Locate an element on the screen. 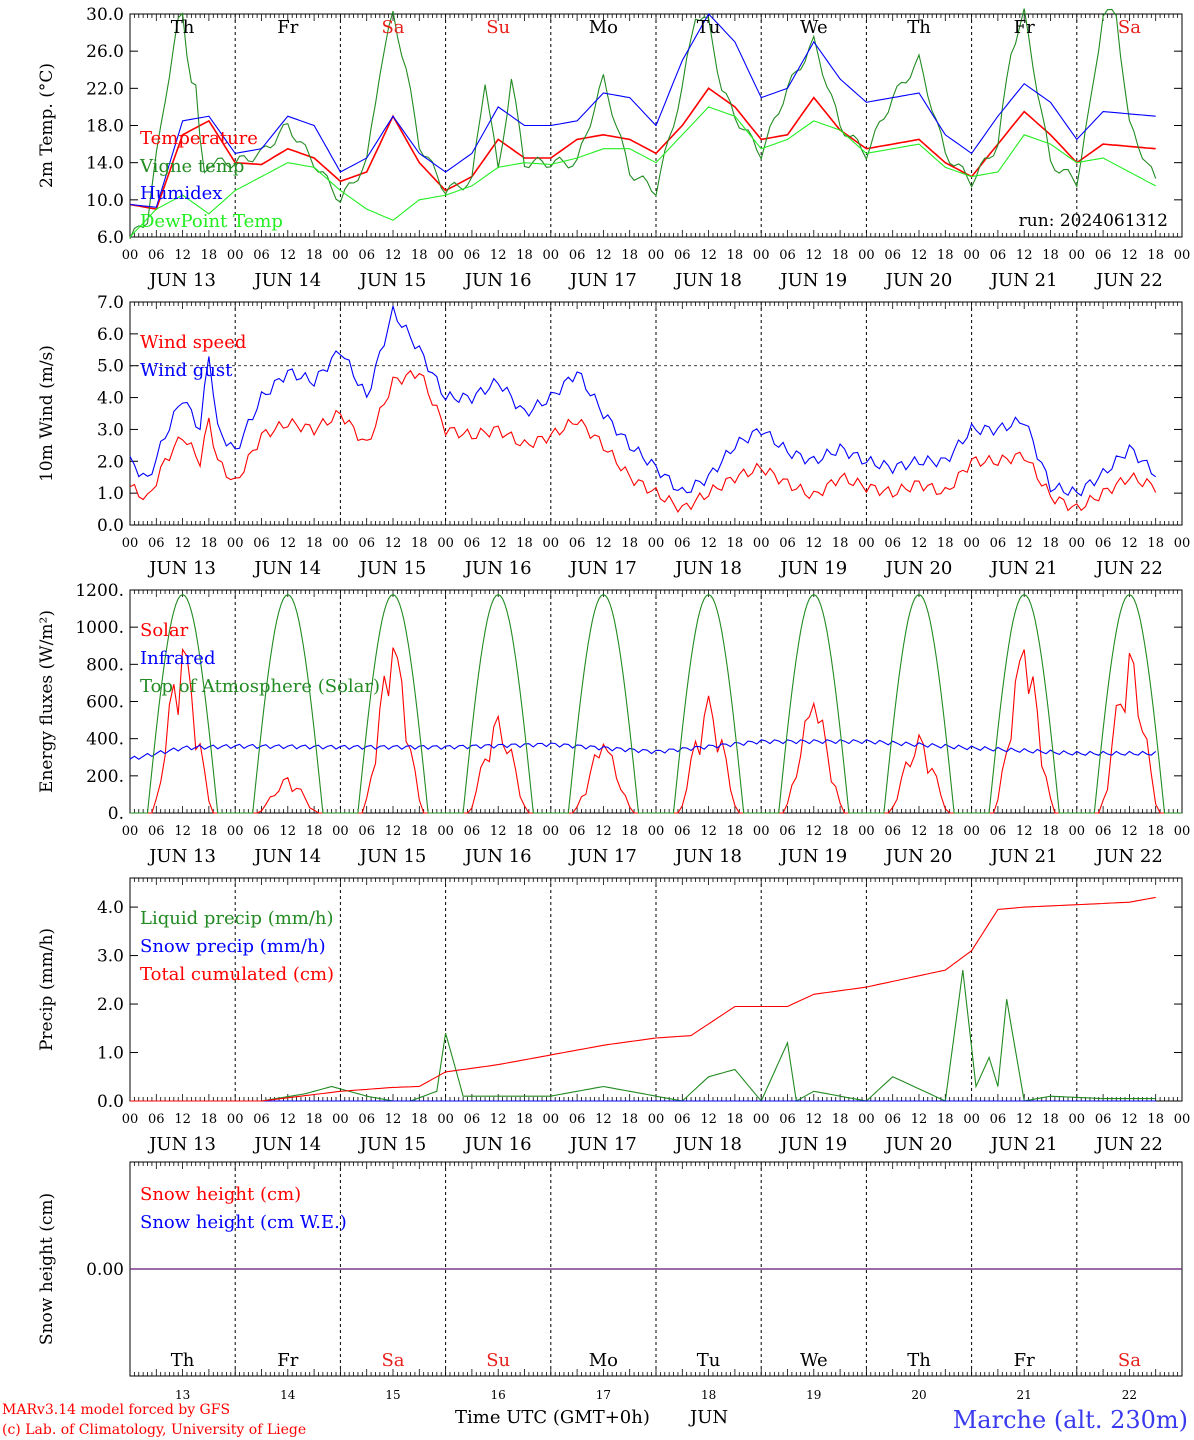  y-tick-label: 7.0 is located at coordinates (110, 303).